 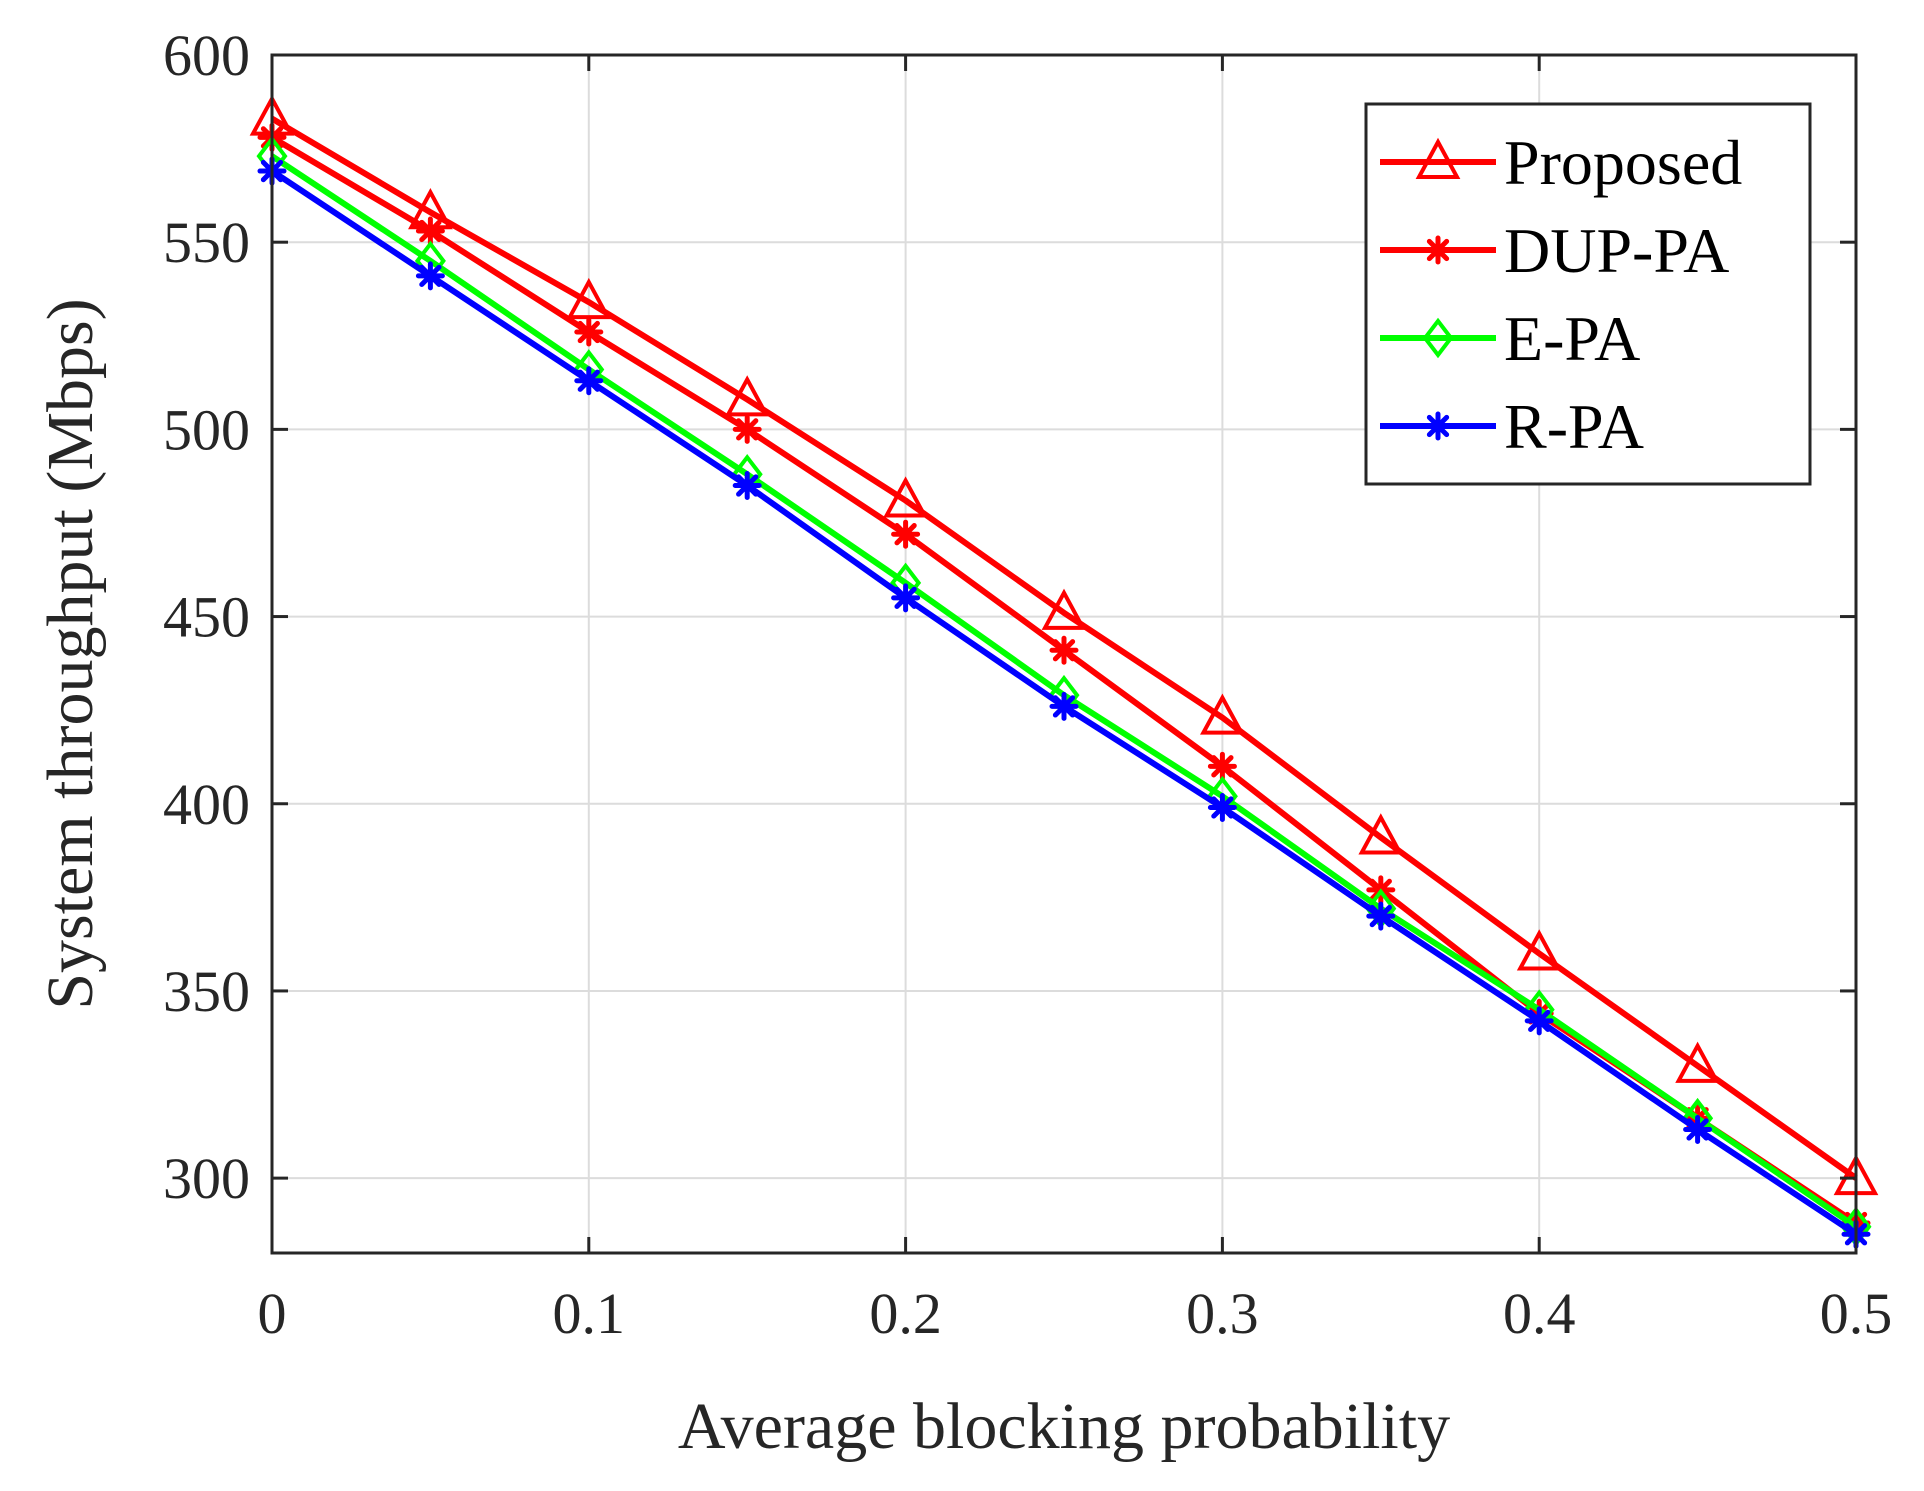 I want to click on x-tick-label: 0.4, so click(x=1539, y=1313).